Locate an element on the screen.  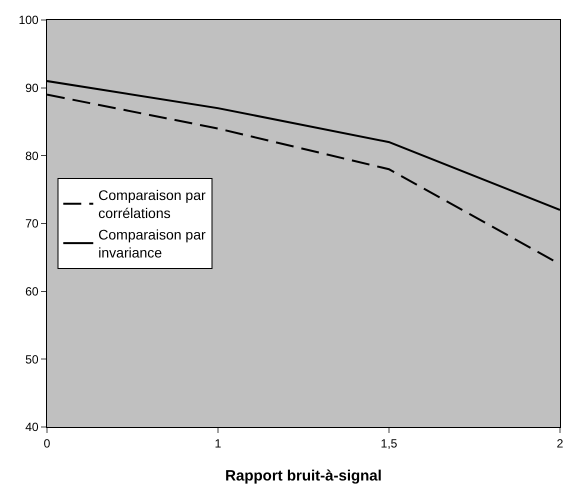
y-tick-label: 80 is located at coordinates (32, 155).